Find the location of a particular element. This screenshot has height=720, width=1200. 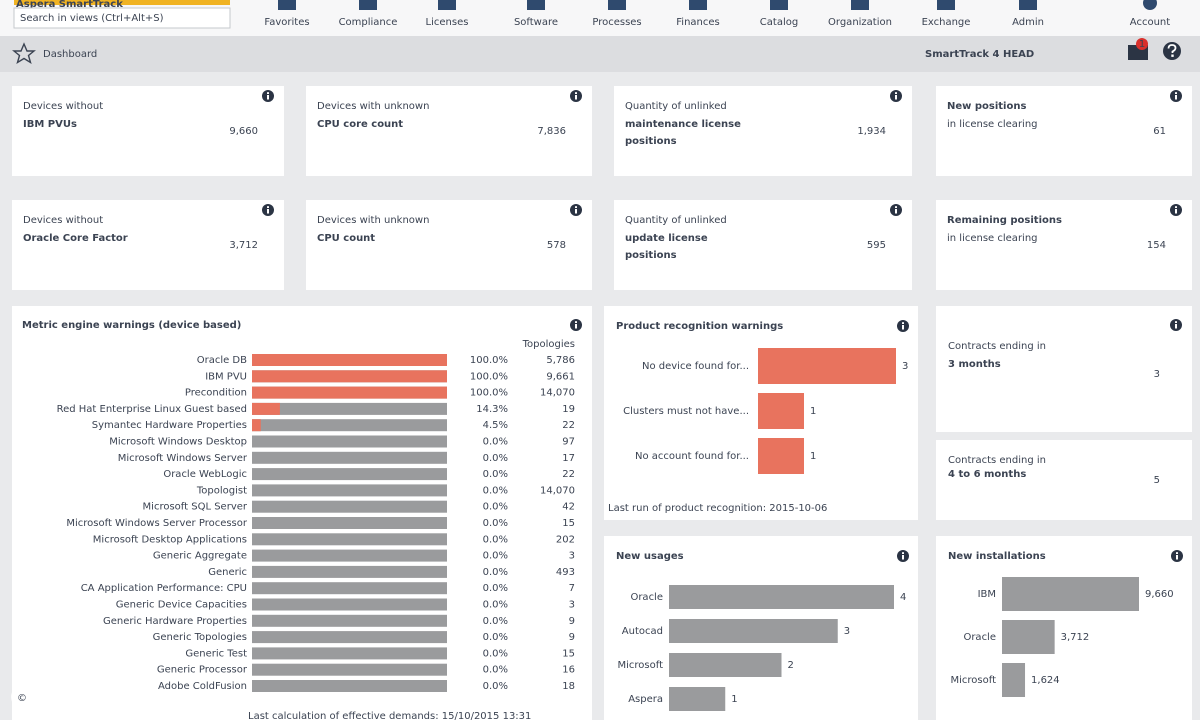

nav-item: Organization is located at coordinates (860, 22).